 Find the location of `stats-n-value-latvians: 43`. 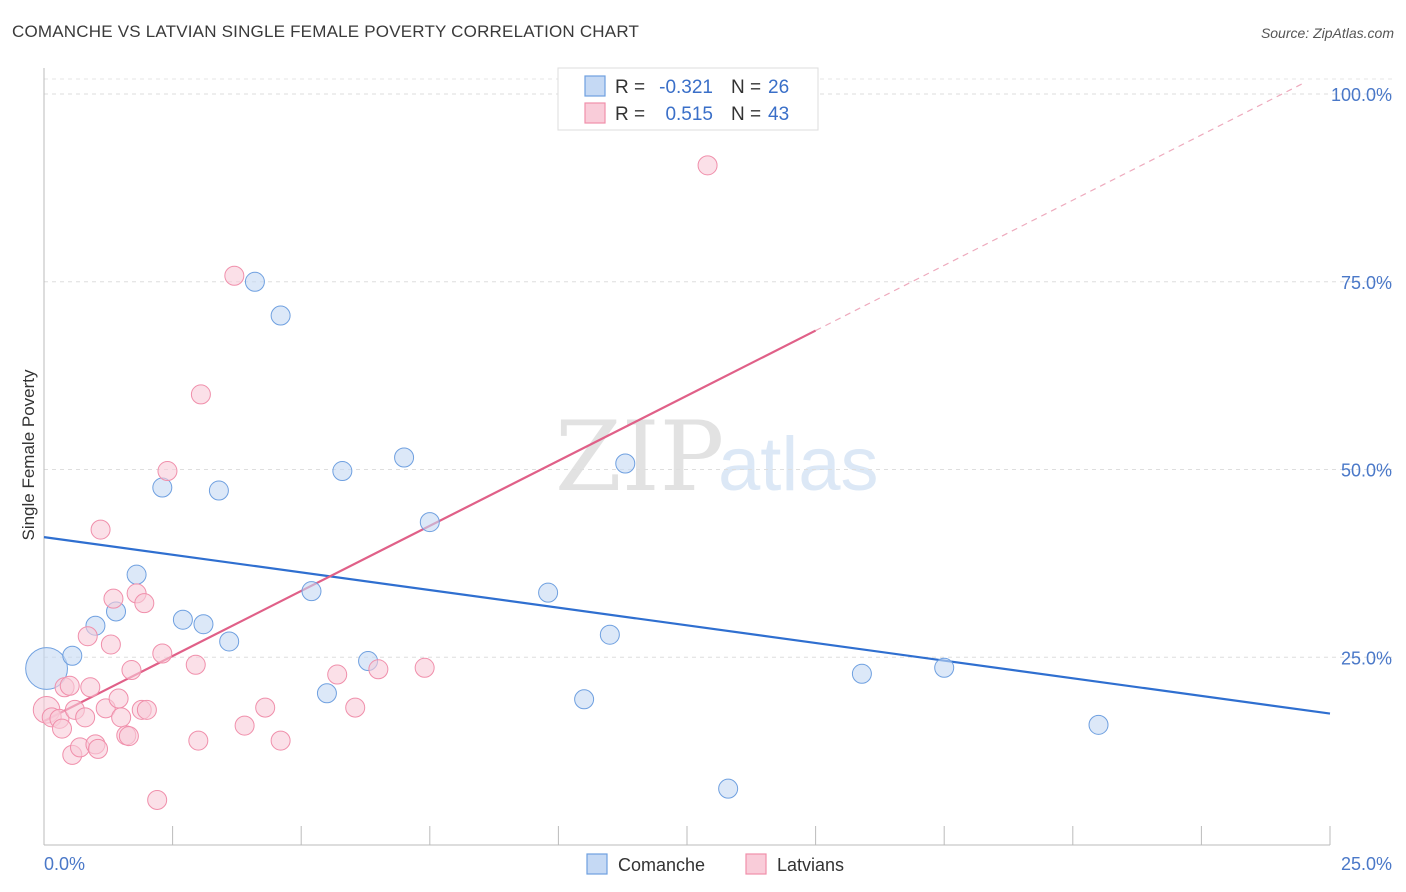

stats-n-value-latvians: 43 is located at coordinates (778, 114).